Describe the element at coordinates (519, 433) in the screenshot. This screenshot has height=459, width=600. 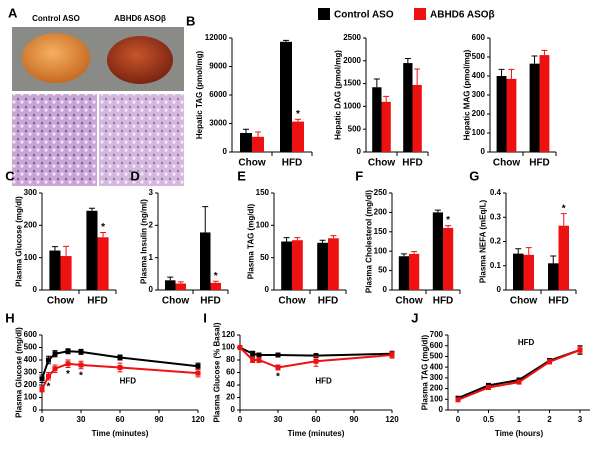
I see `x-axis-label: Time (hours)` at that location.